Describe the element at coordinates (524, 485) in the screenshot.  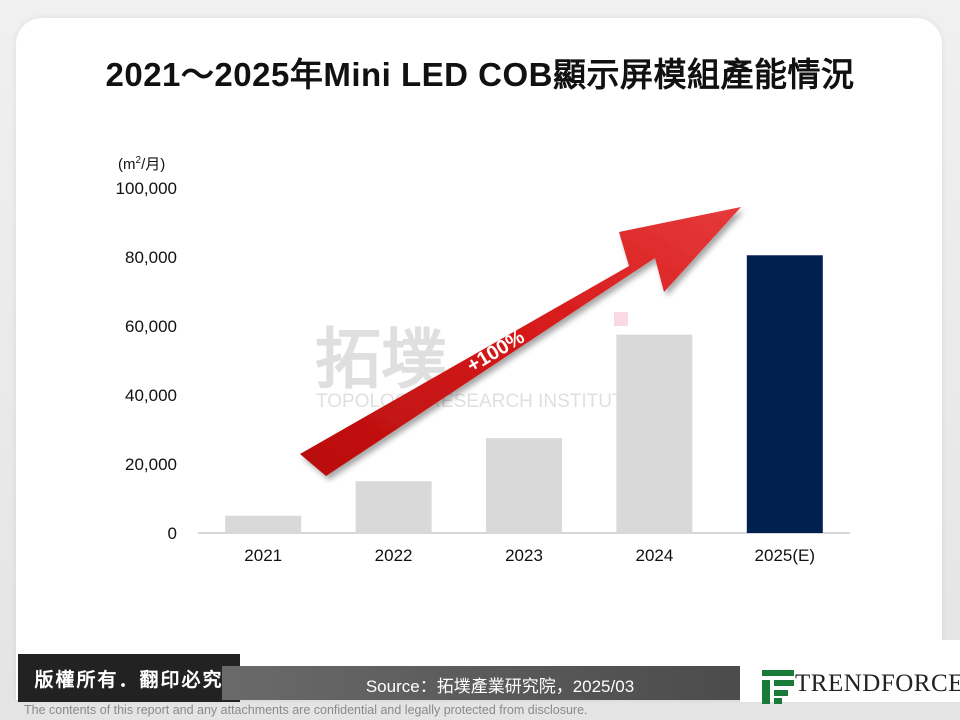
I see `bar-2023` at that location.